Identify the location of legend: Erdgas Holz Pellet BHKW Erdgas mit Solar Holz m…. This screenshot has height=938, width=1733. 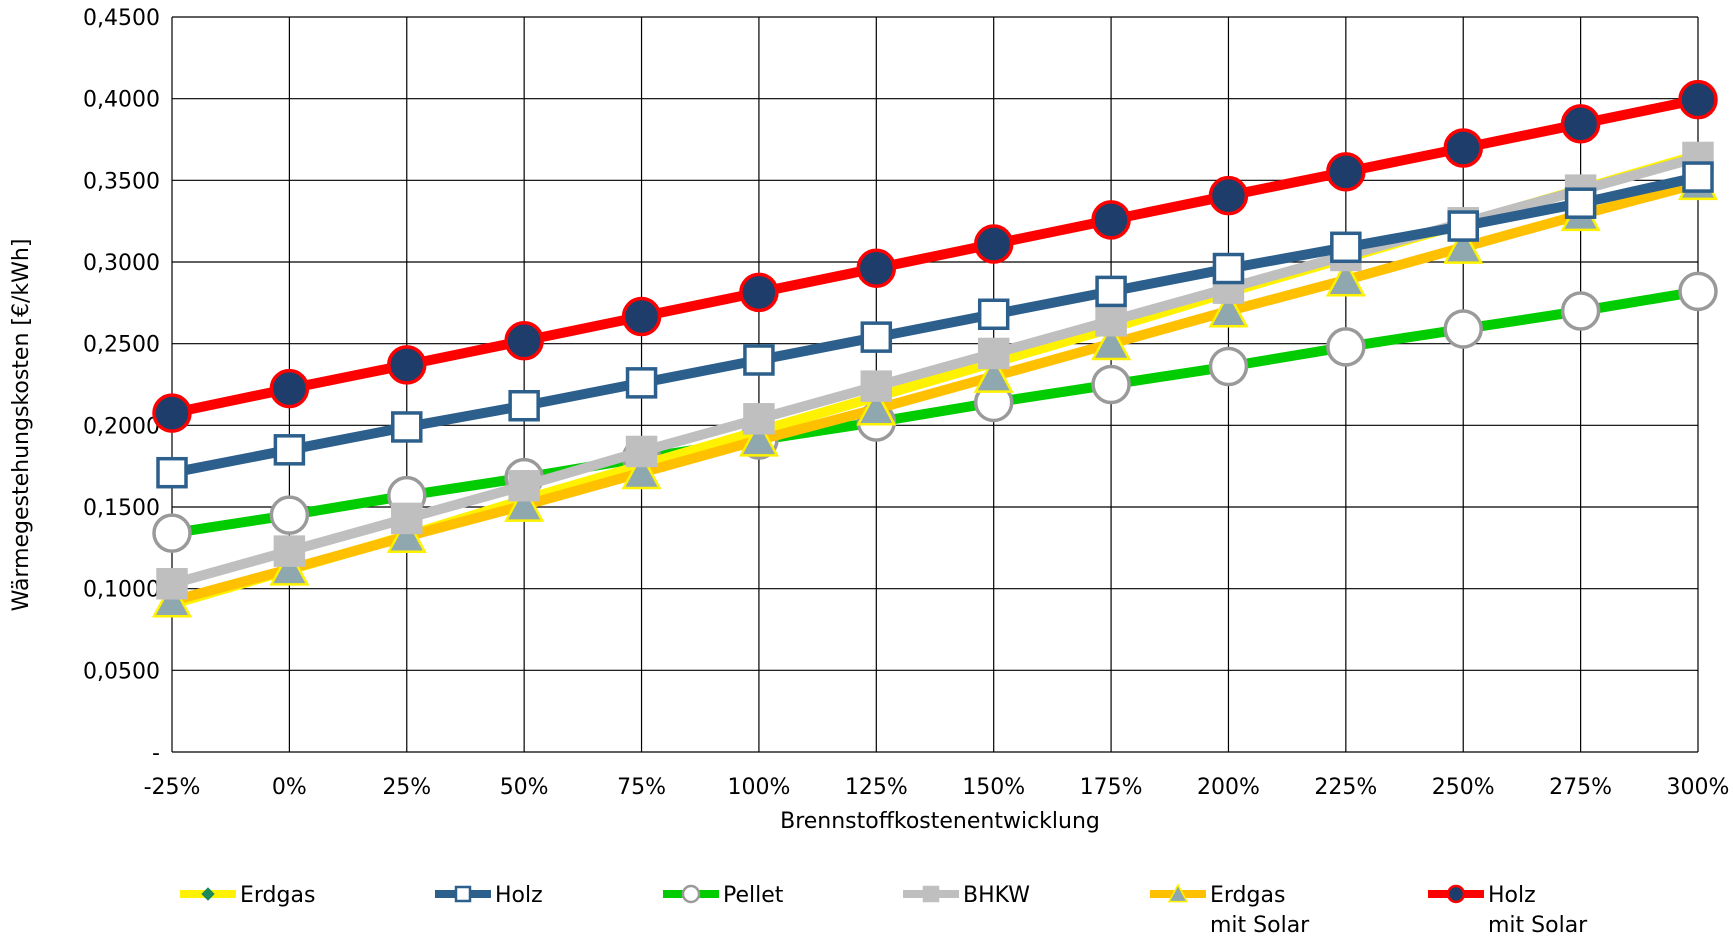
(884, 910).